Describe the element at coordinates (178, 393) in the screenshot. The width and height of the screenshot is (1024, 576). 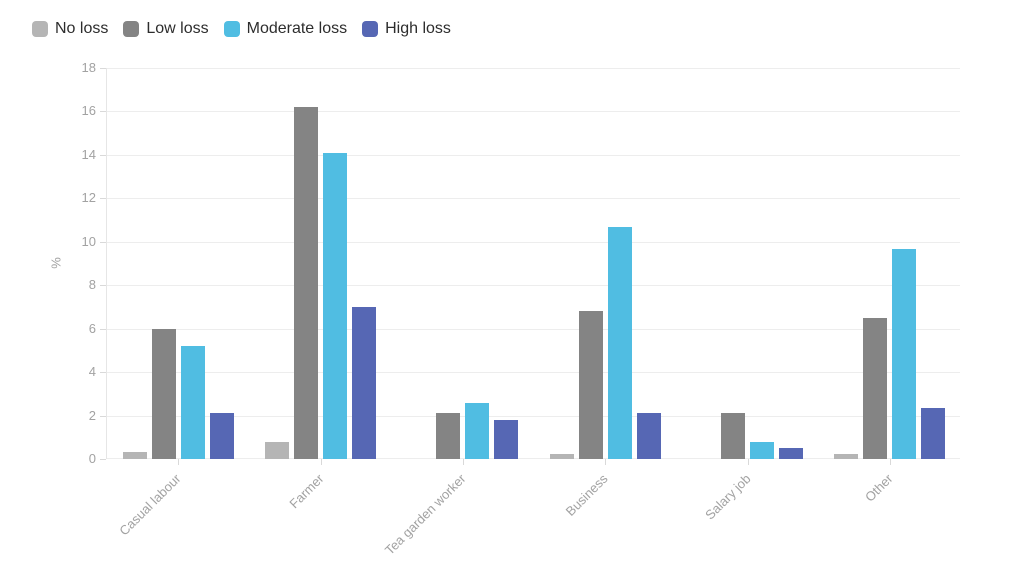
I see `bar-group-casual-labour` at that location.